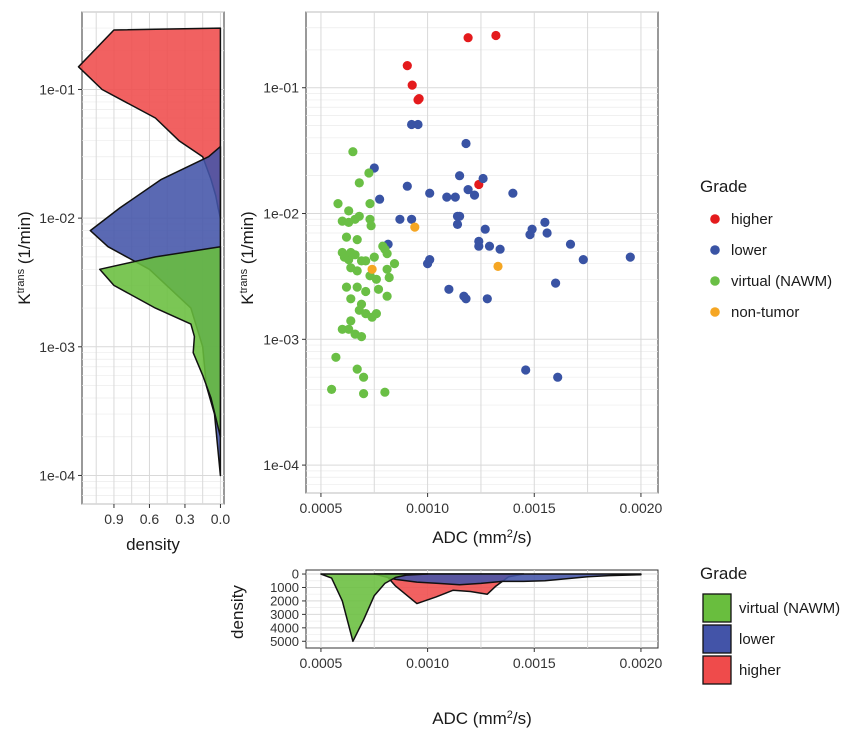 Image resolution: width=859 pixels, height=732 pixels. What do you see at coordinates (237, 612) in the screenshot?
I see `bottom-y-axis-title: density` at bounding box center [237, 612].